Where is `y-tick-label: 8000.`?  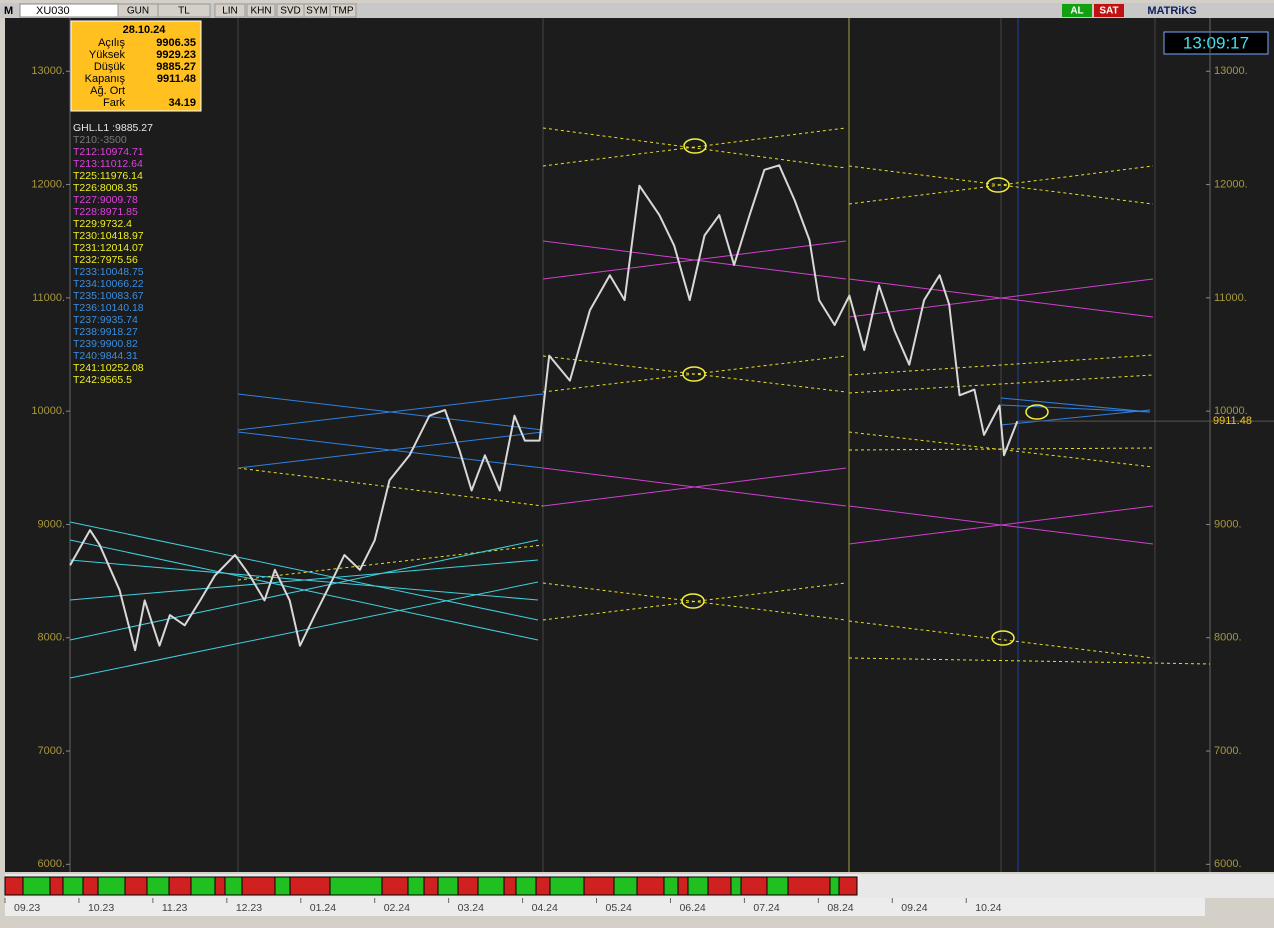 y-tick-label: 8000. is located at coordinates (51, 638).